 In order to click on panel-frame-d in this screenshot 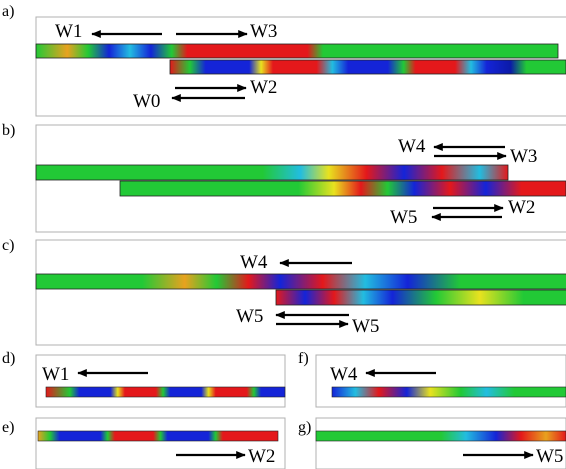, I will do `click(160, 381)`.